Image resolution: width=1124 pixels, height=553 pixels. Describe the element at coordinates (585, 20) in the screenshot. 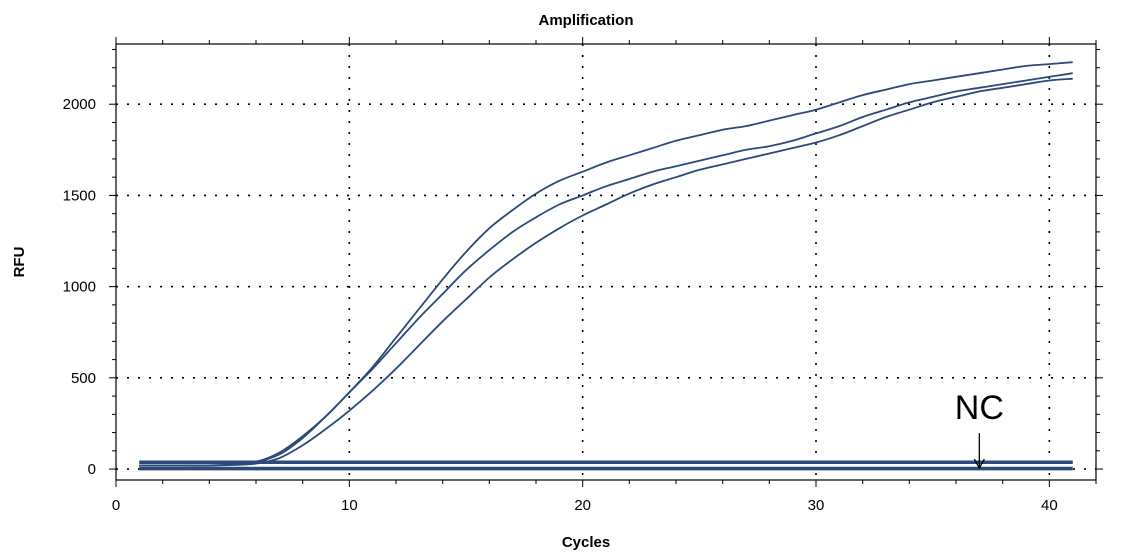

I see `chart-title: Amplification` at that location.